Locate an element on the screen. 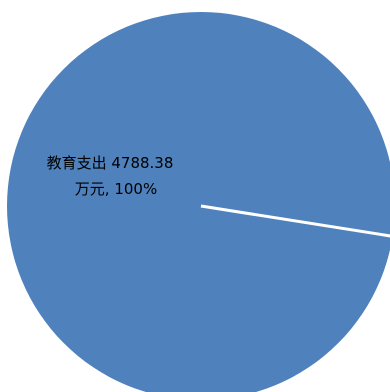  slice-divider-line is located at coordinates (295, 221).